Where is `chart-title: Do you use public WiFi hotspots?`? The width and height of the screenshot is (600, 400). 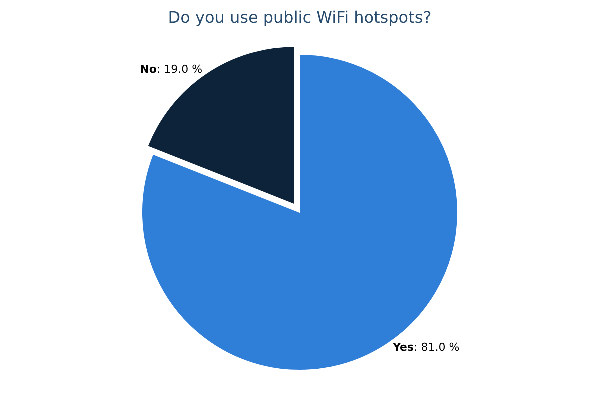 chart-title: Do you use public WiFi hotspots? is located at coordinates (300, 18).